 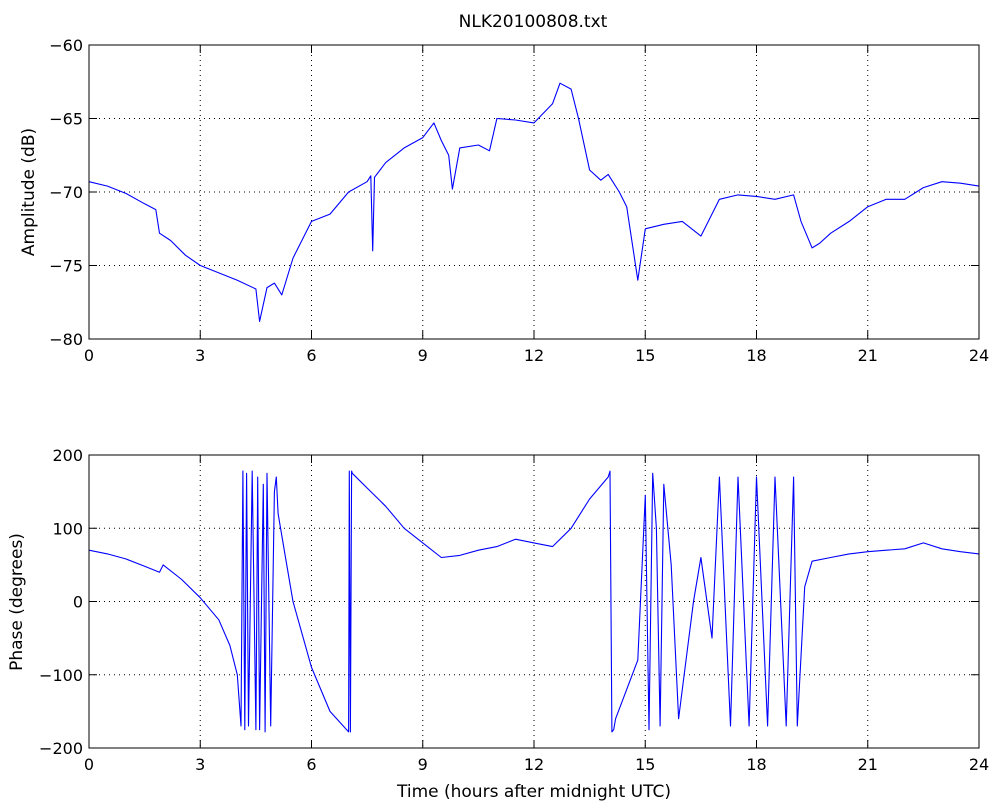 What do you see at coordinates (66, 192) in the screenshot?
I see `amplitude-y-tick-label: −70` at bounding box center [66, 192].